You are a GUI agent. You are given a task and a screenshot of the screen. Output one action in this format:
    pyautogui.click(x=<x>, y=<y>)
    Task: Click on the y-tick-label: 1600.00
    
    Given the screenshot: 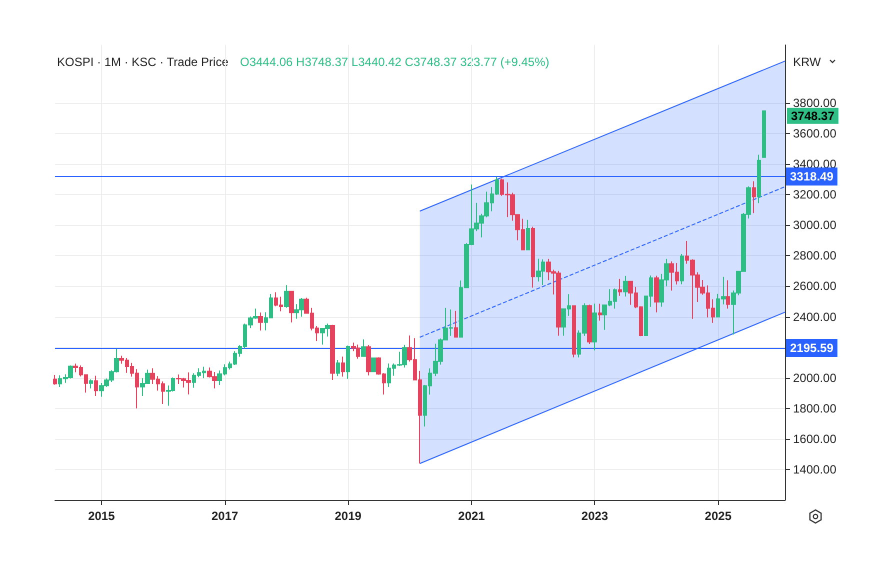 What is the action you would take?
    pyautogui.click(x=815, y=439)
    